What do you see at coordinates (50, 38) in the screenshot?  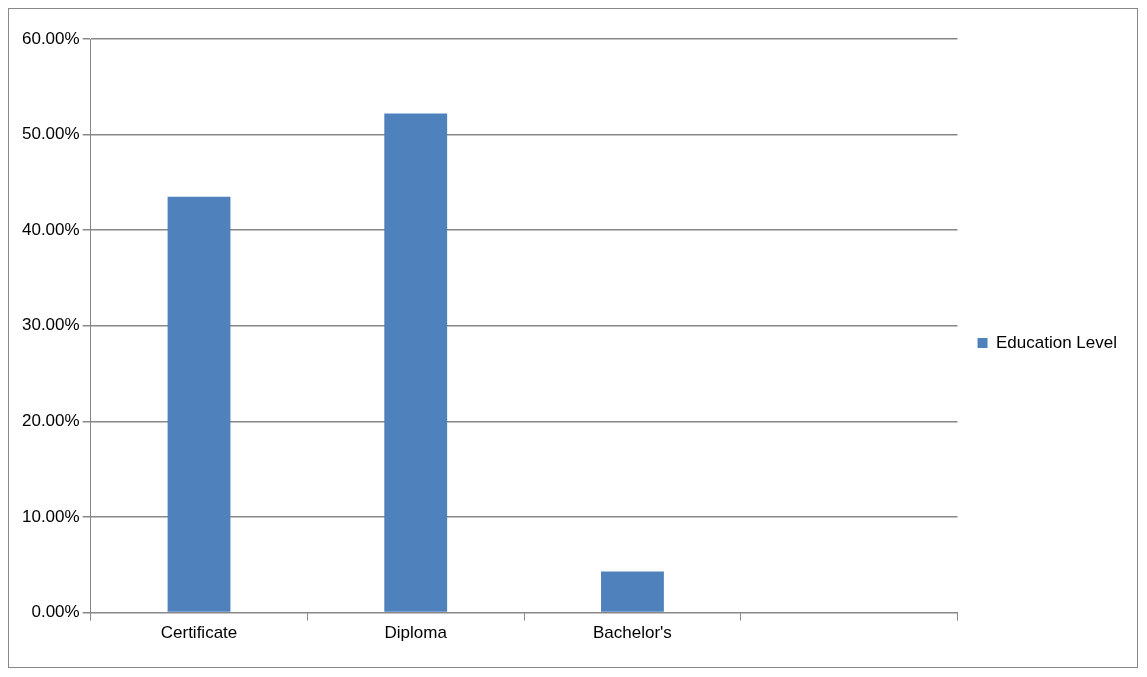 I see `y-tick-label: 60.00%` at bounding box center [50, 38].